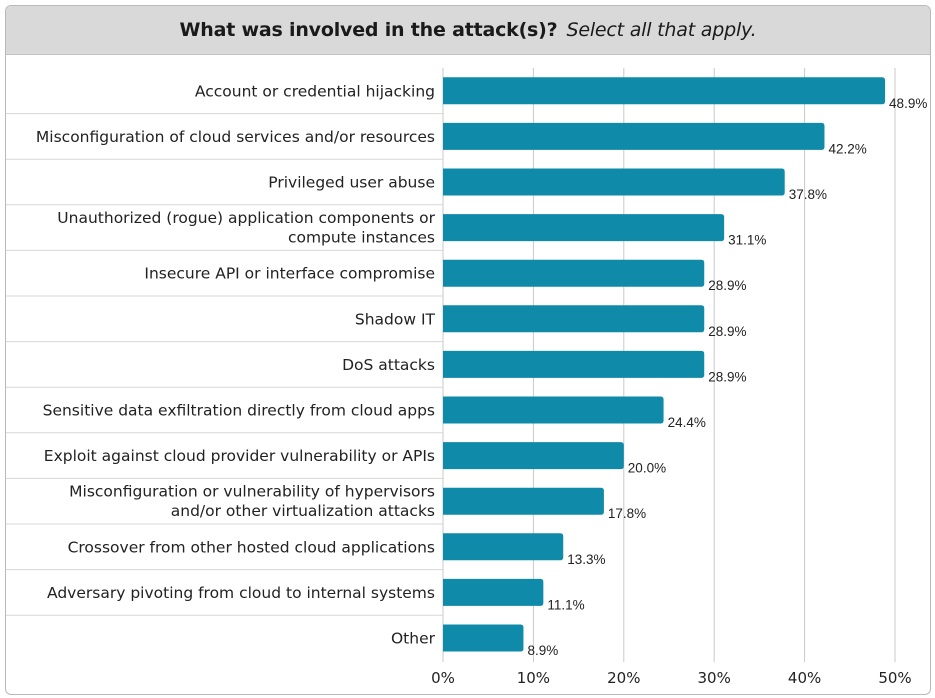 The image size is (935, 698). What do you see at coordinates (395, 319) in the screenshot?
I see `category-label: Shadow IT` at bounding box center [395, 319].